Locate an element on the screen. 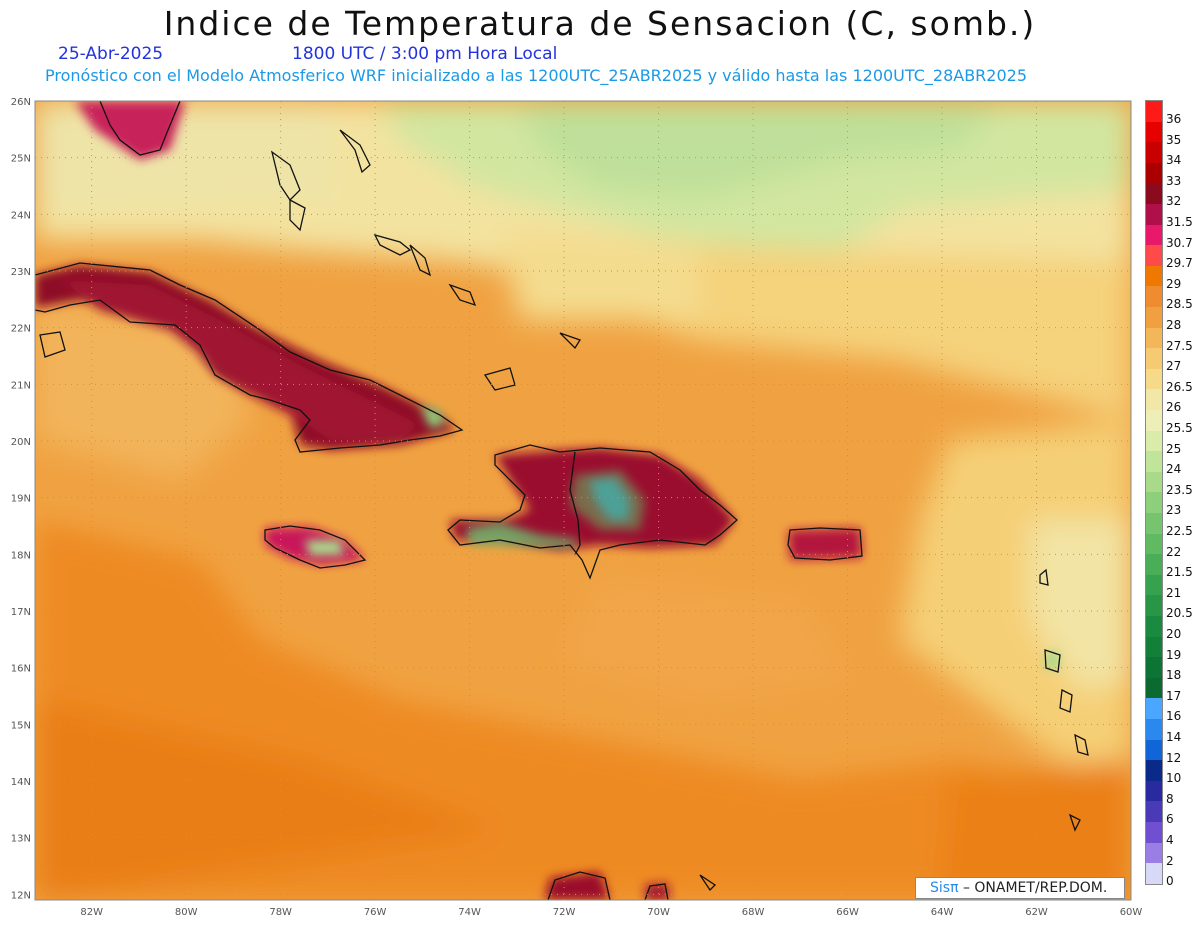 The image size is (1200, 927). latitude-label: 18N is located at coordinates (21, 555).